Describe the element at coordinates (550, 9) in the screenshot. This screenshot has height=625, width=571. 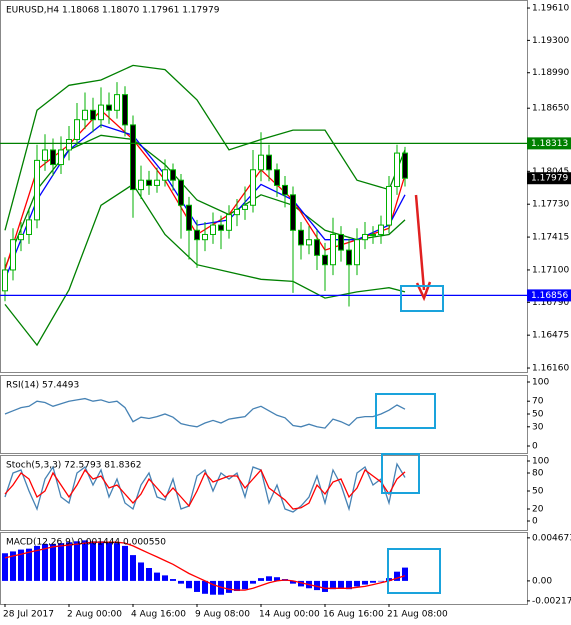
I see `y-tick-label: 1.19610` at that location.